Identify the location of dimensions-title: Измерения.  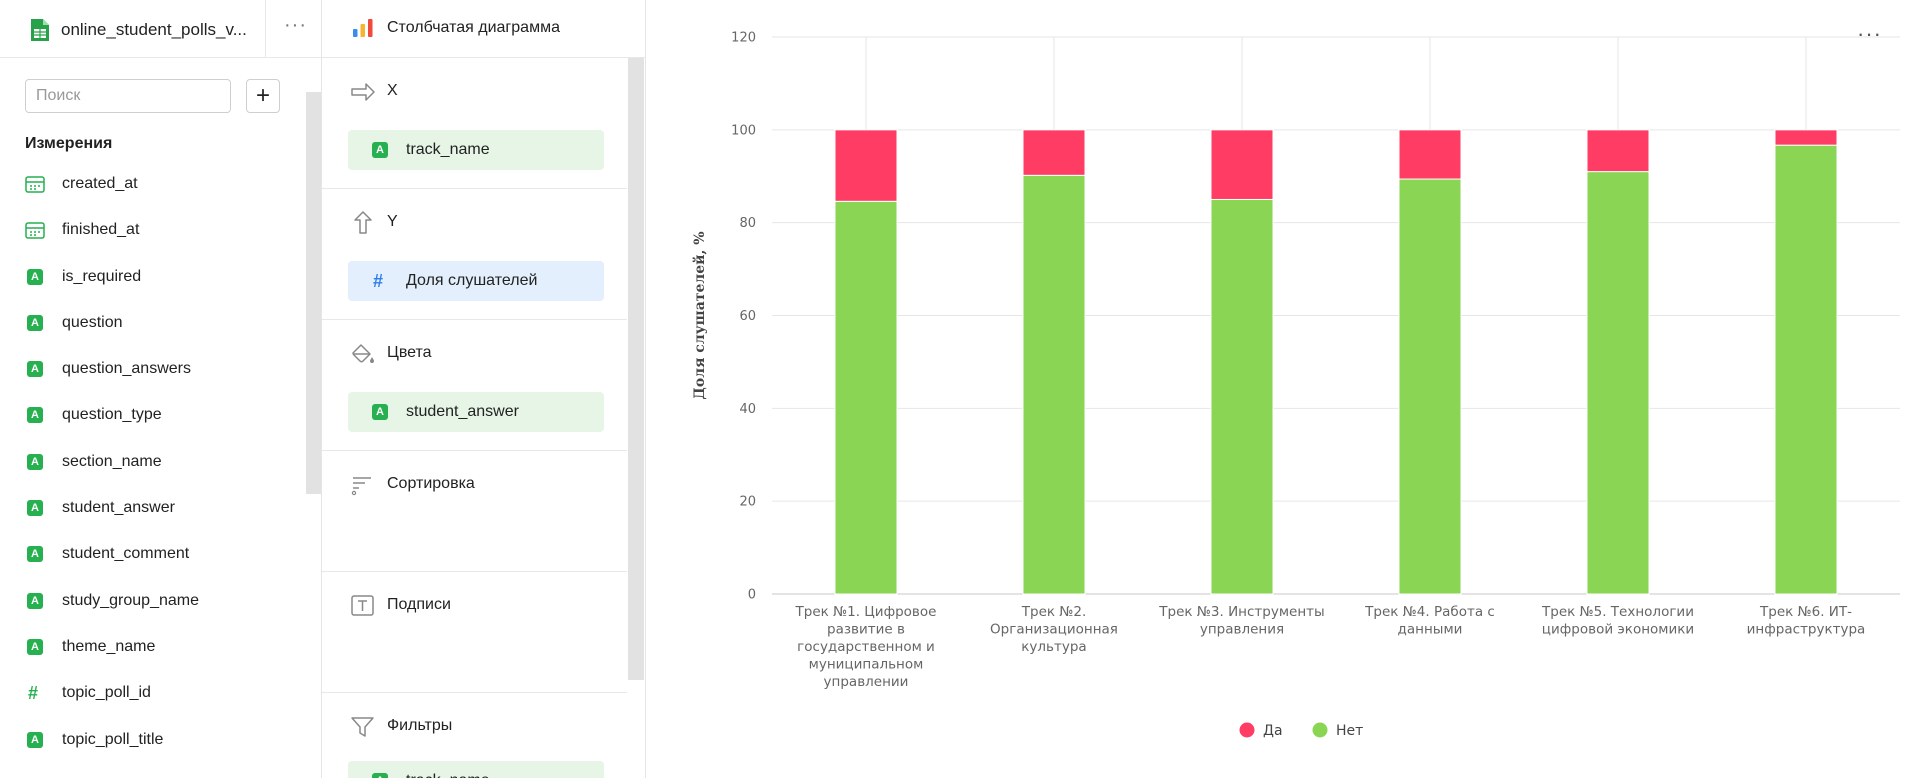
(69, 143).